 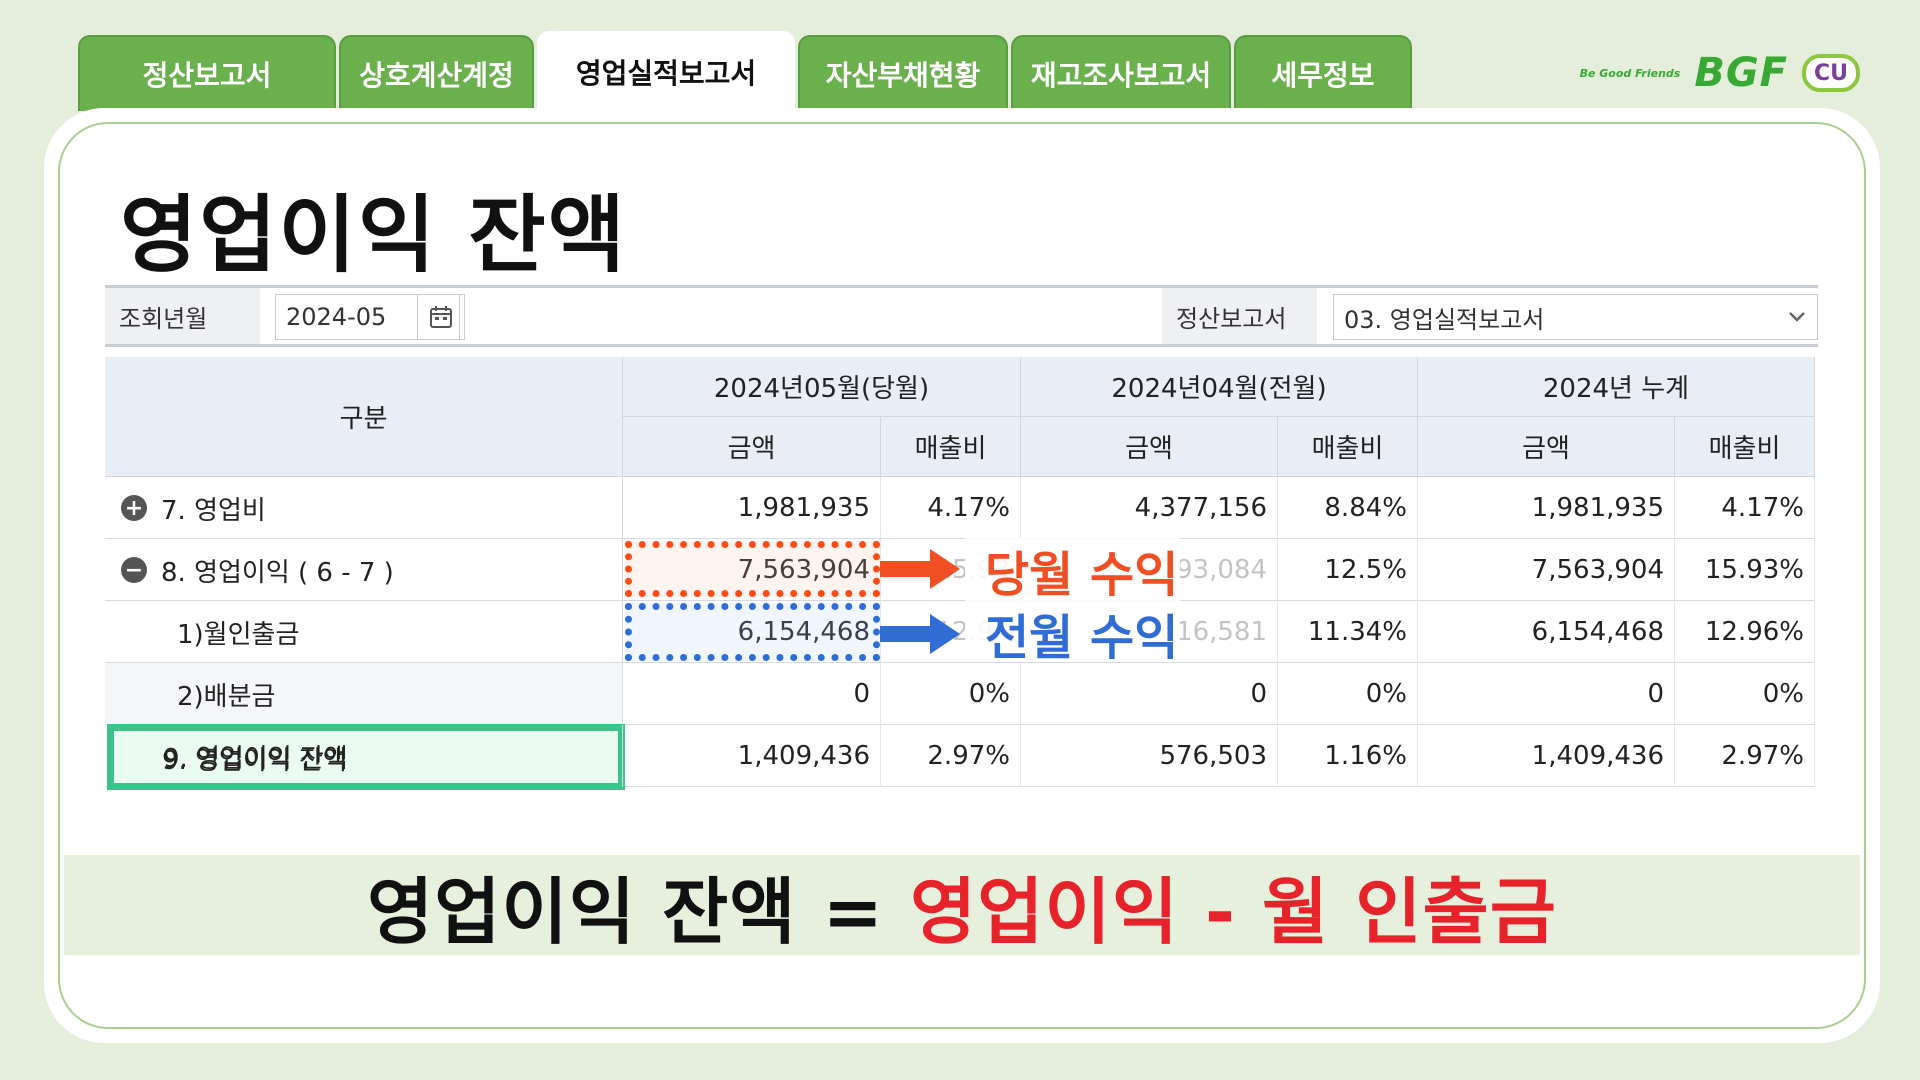 I want to click on row-label: − 8. 영업이익 ( 6 - 7 ), so click(x=364, y=570).